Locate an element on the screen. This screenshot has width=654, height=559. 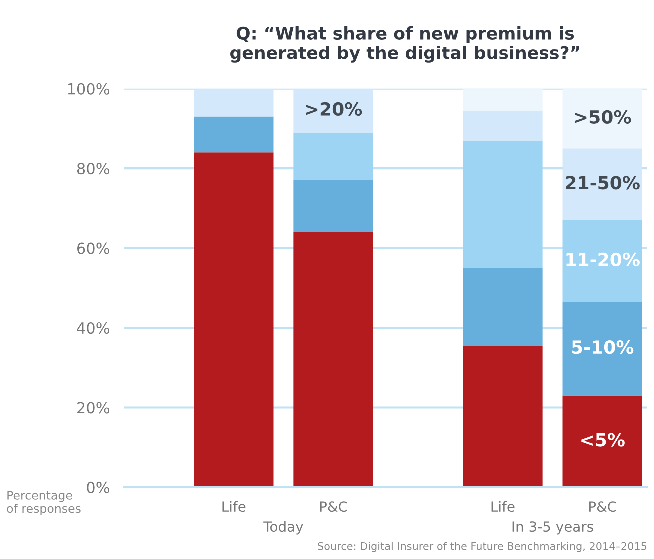
y-tick-label: 20% is located at coordinates (94, 408).